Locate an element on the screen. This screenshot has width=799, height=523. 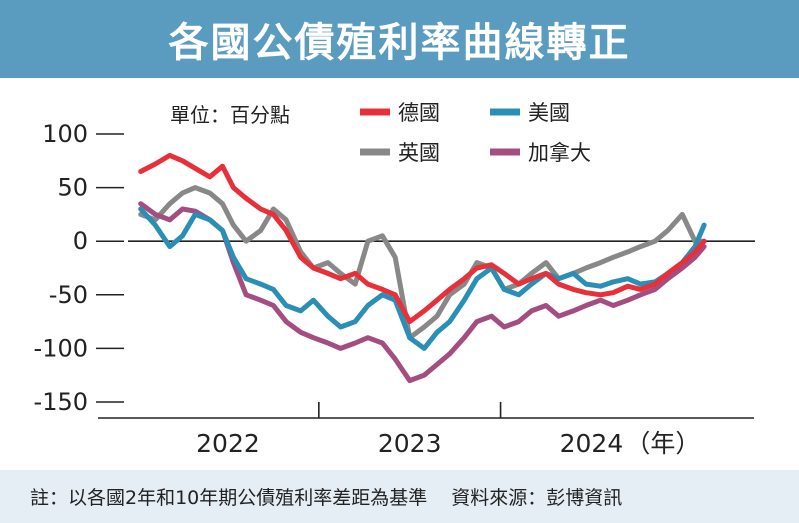
y-tick-label: -50 is located at coordinates (68, 295).